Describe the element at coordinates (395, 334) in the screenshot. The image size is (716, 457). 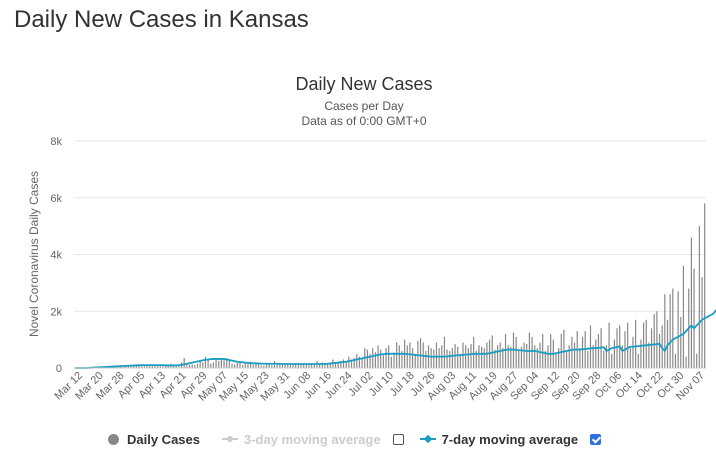
I see `seven-day-average-series` at that location.